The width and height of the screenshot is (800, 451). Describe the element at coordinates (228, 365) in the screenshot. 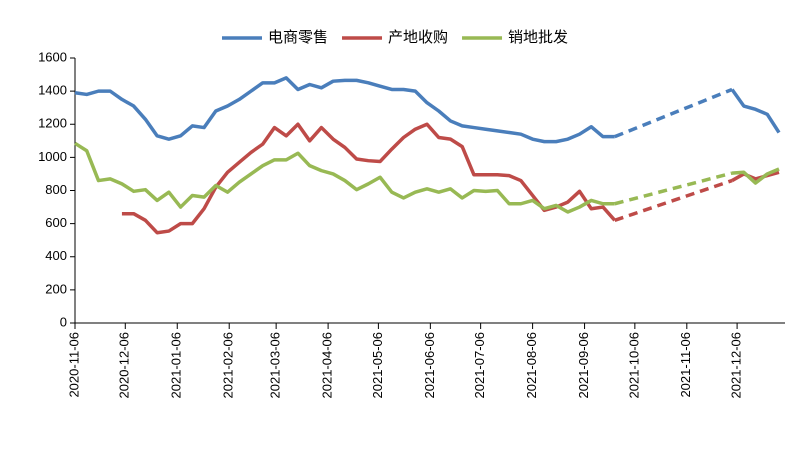

I see `x-tick-label: 2021-02-06` at that location.